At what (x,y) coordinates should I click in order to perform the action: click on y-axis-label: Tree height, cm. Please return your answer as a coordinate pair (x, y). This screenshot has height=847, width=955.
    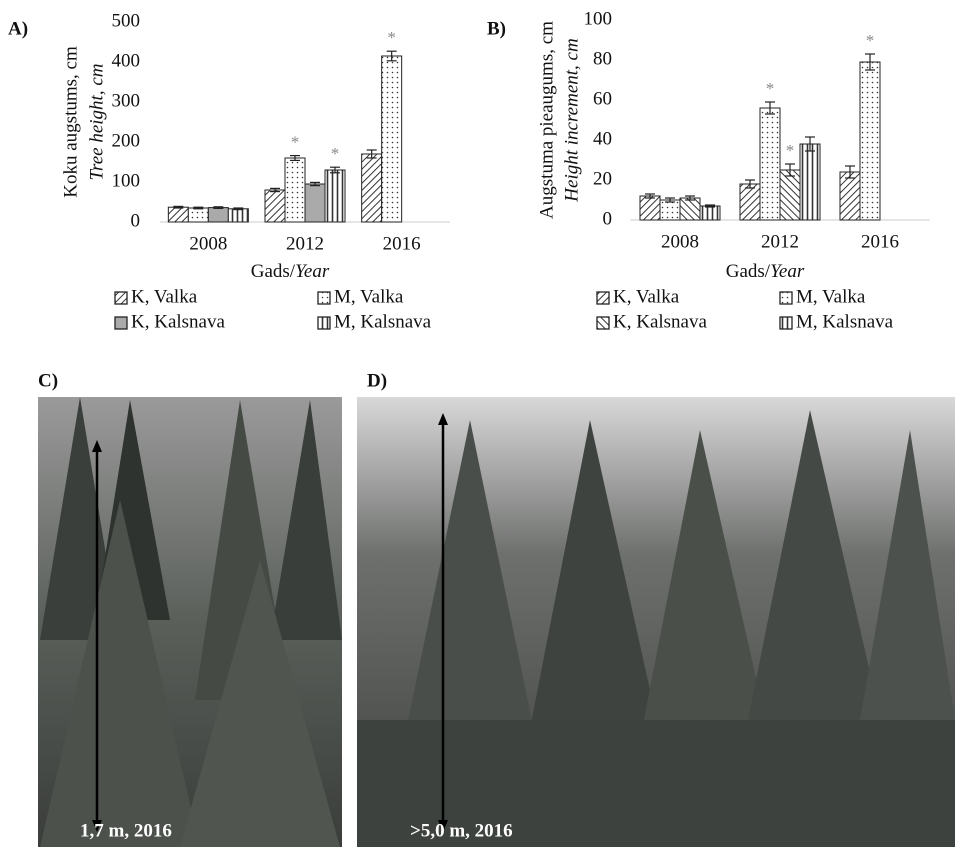
    Looking at the image, I should click on (96, 122).